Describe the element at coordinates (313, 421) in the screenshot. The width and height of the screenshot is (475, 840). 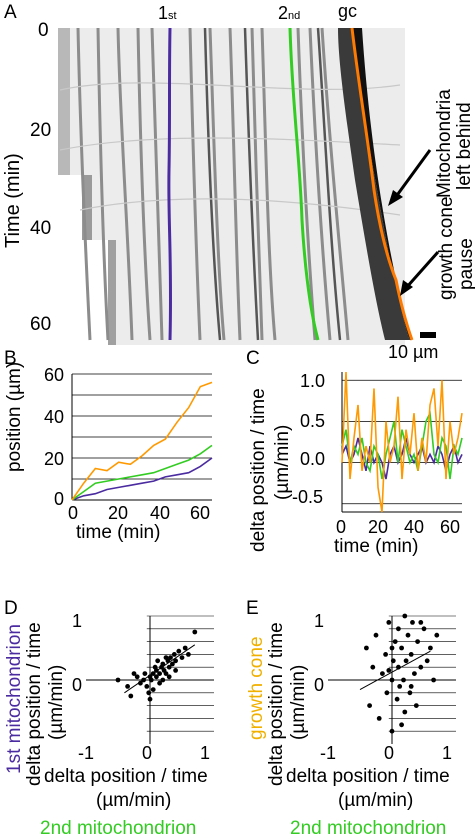
I see `panel-c-ytick-05: 0.5` at that location.